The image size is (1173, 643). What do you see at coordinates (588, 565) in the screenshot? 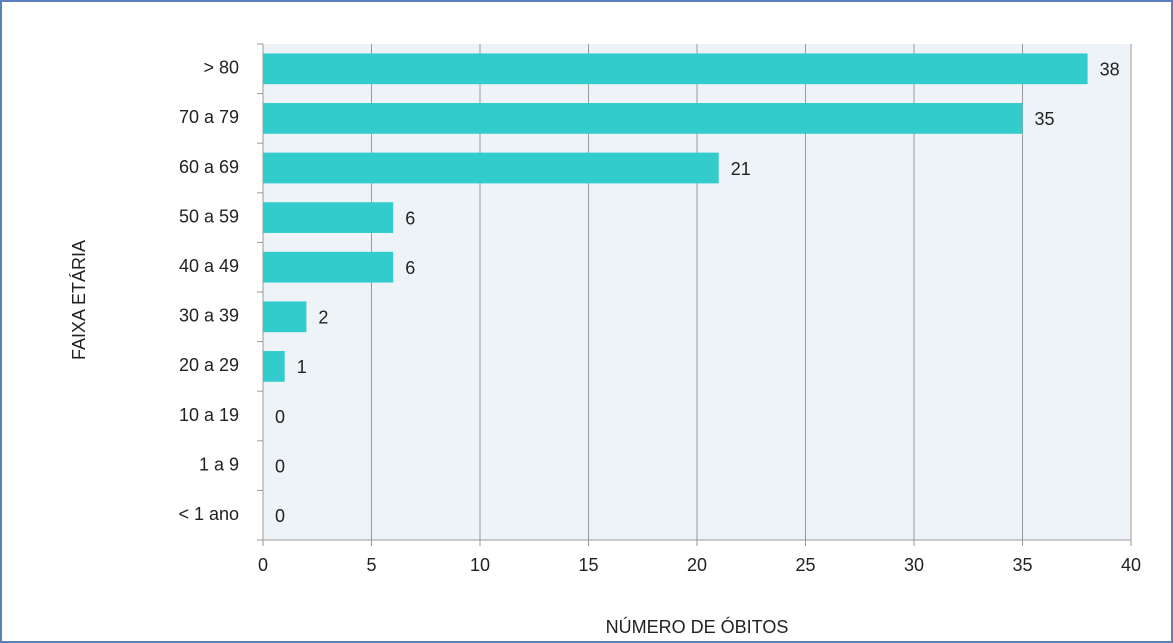
I see `x-tick-label: 15` at bounding box center [588, 565].